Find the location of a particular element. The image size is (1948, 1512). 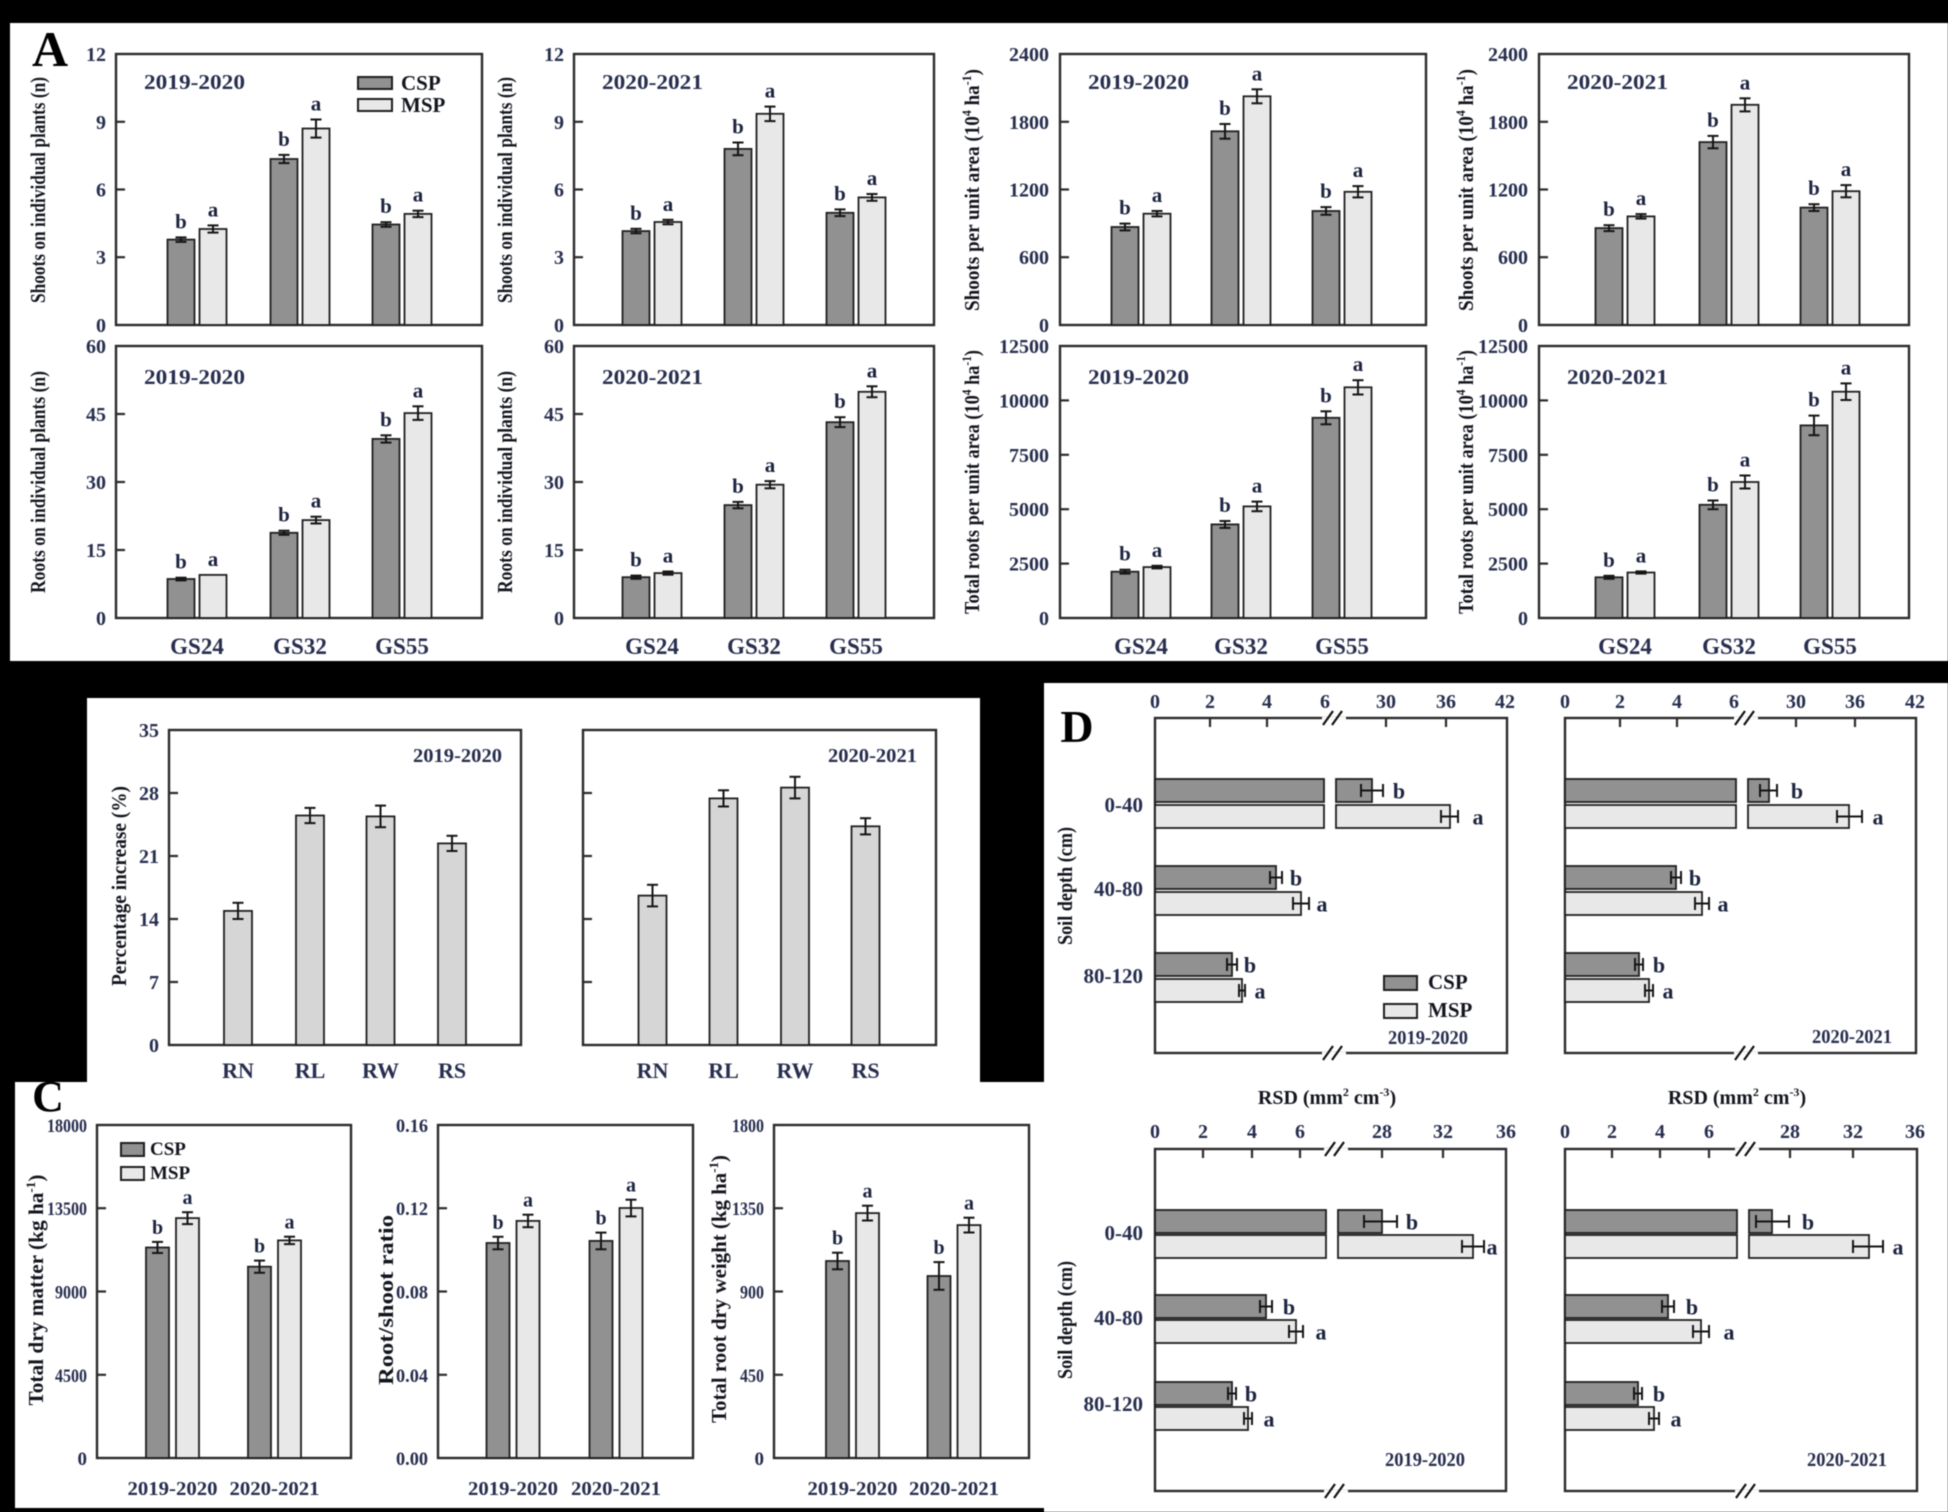

svg-text: Root/shoot ratio is located at coordinates (386, 1300).